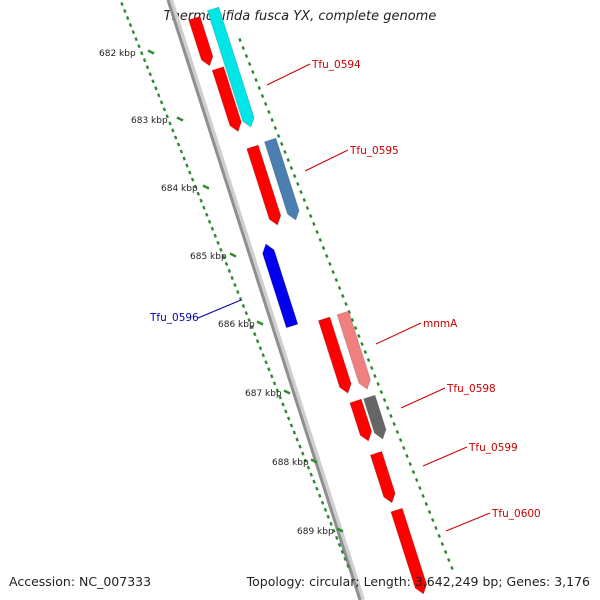 This screenshot has height=600, width=600. Describe the element at coordinates (236, 325) in the screenshot. I see `tick-label: 686 kbp` at that location.